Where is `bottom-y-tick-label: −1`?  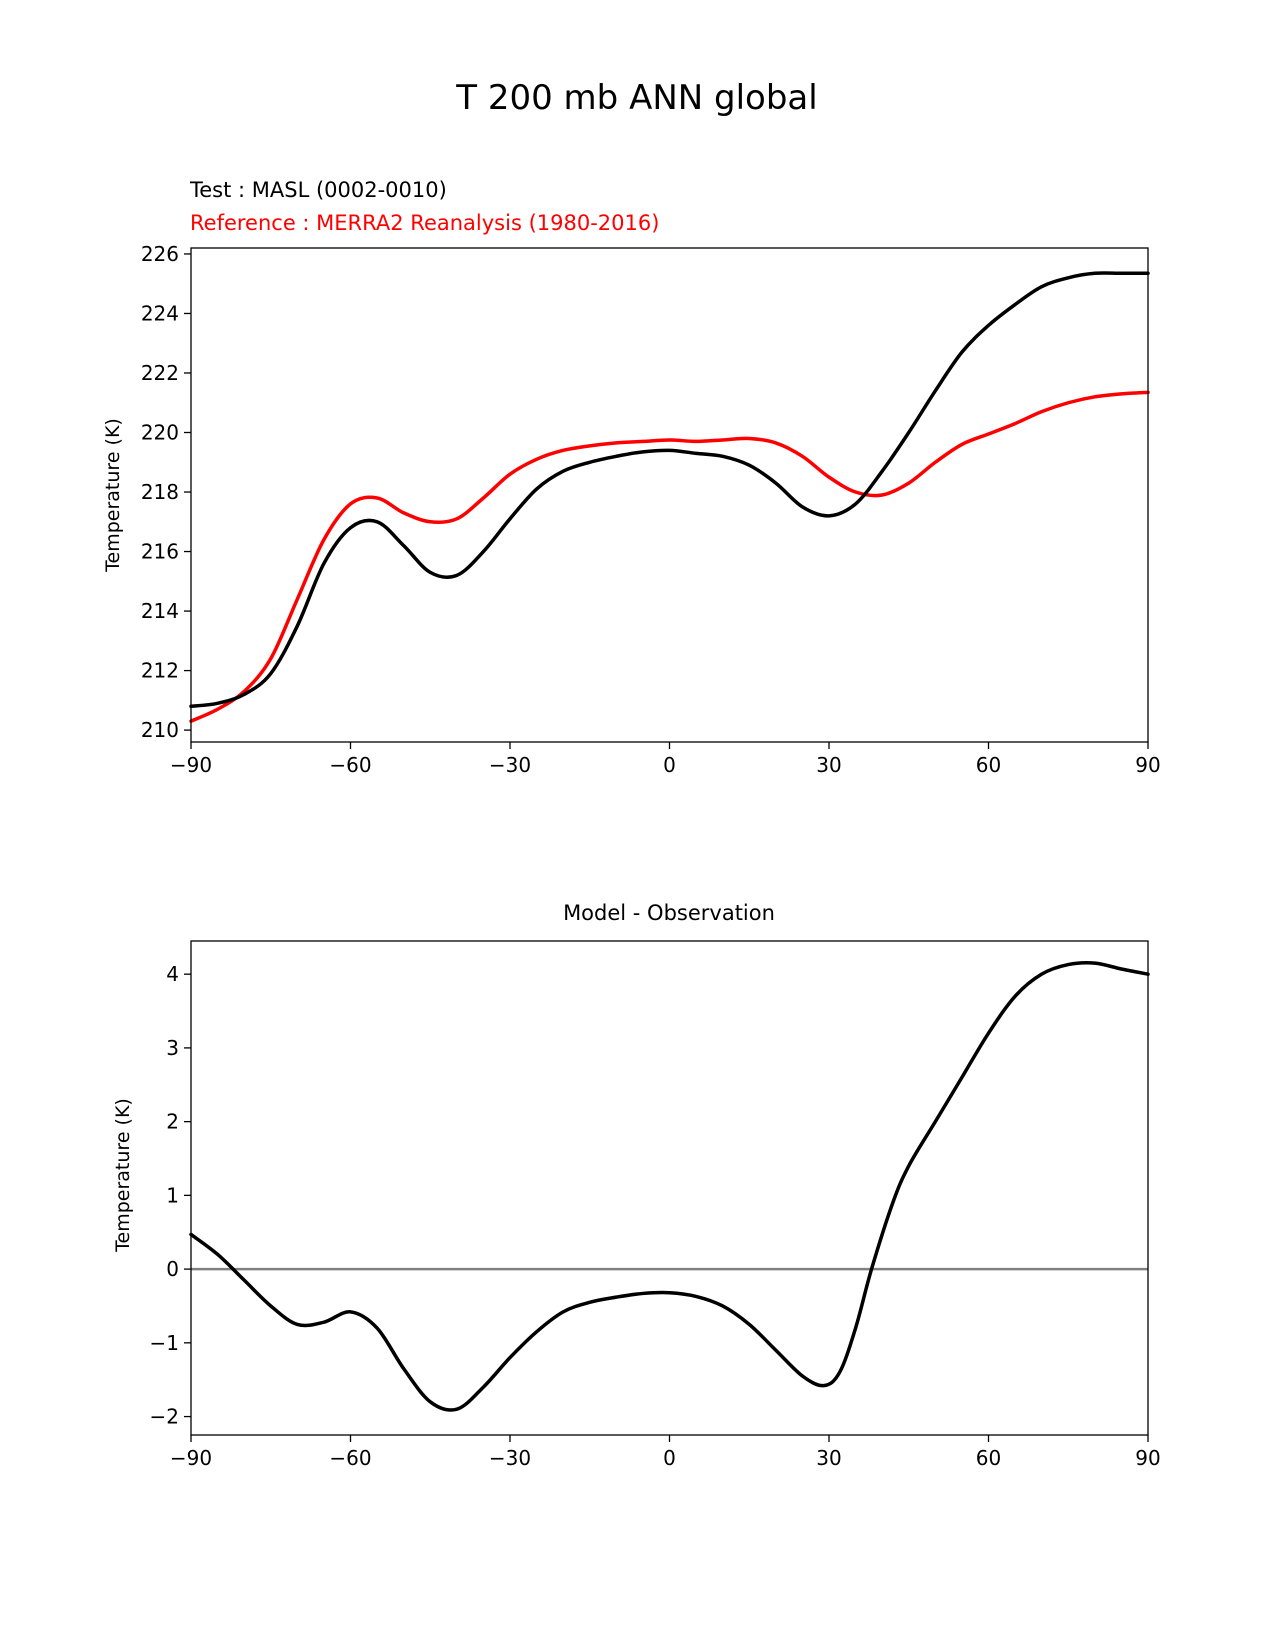
bottom-y-tick-label: −1 is located at coordinates (164, 1343).